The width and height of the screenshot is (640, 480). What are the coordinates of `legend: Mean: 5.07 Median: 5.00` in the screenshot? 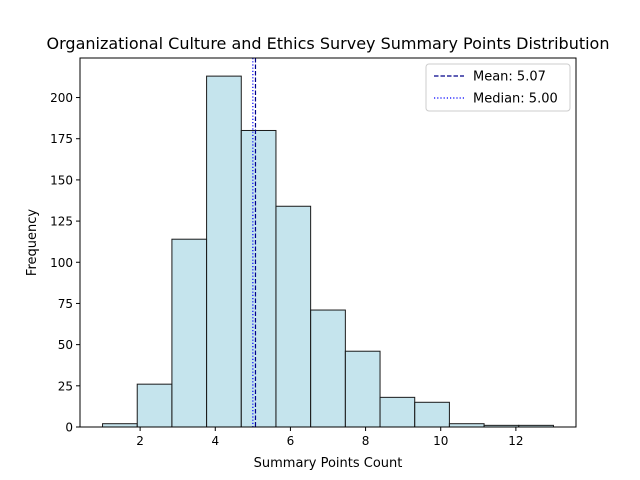 It's located at (498, 87).